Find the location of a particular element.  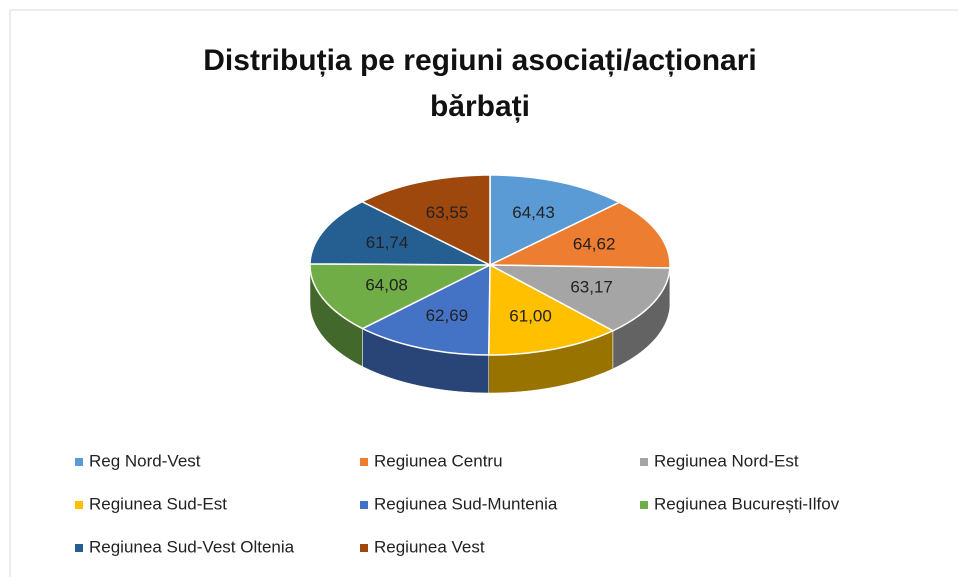

data-label: 62,69 is located at coordinates (447, 315).